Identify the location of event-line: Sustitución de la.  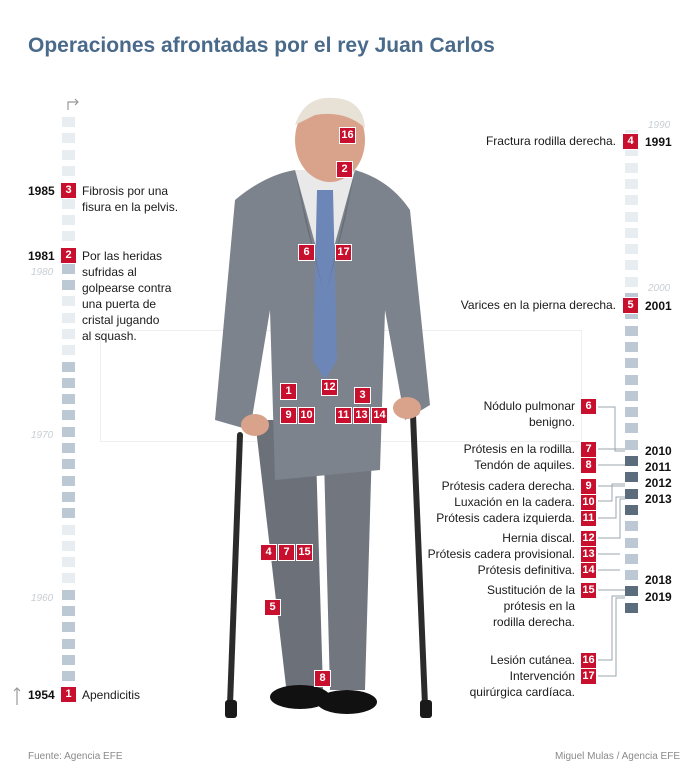
(530, 590).